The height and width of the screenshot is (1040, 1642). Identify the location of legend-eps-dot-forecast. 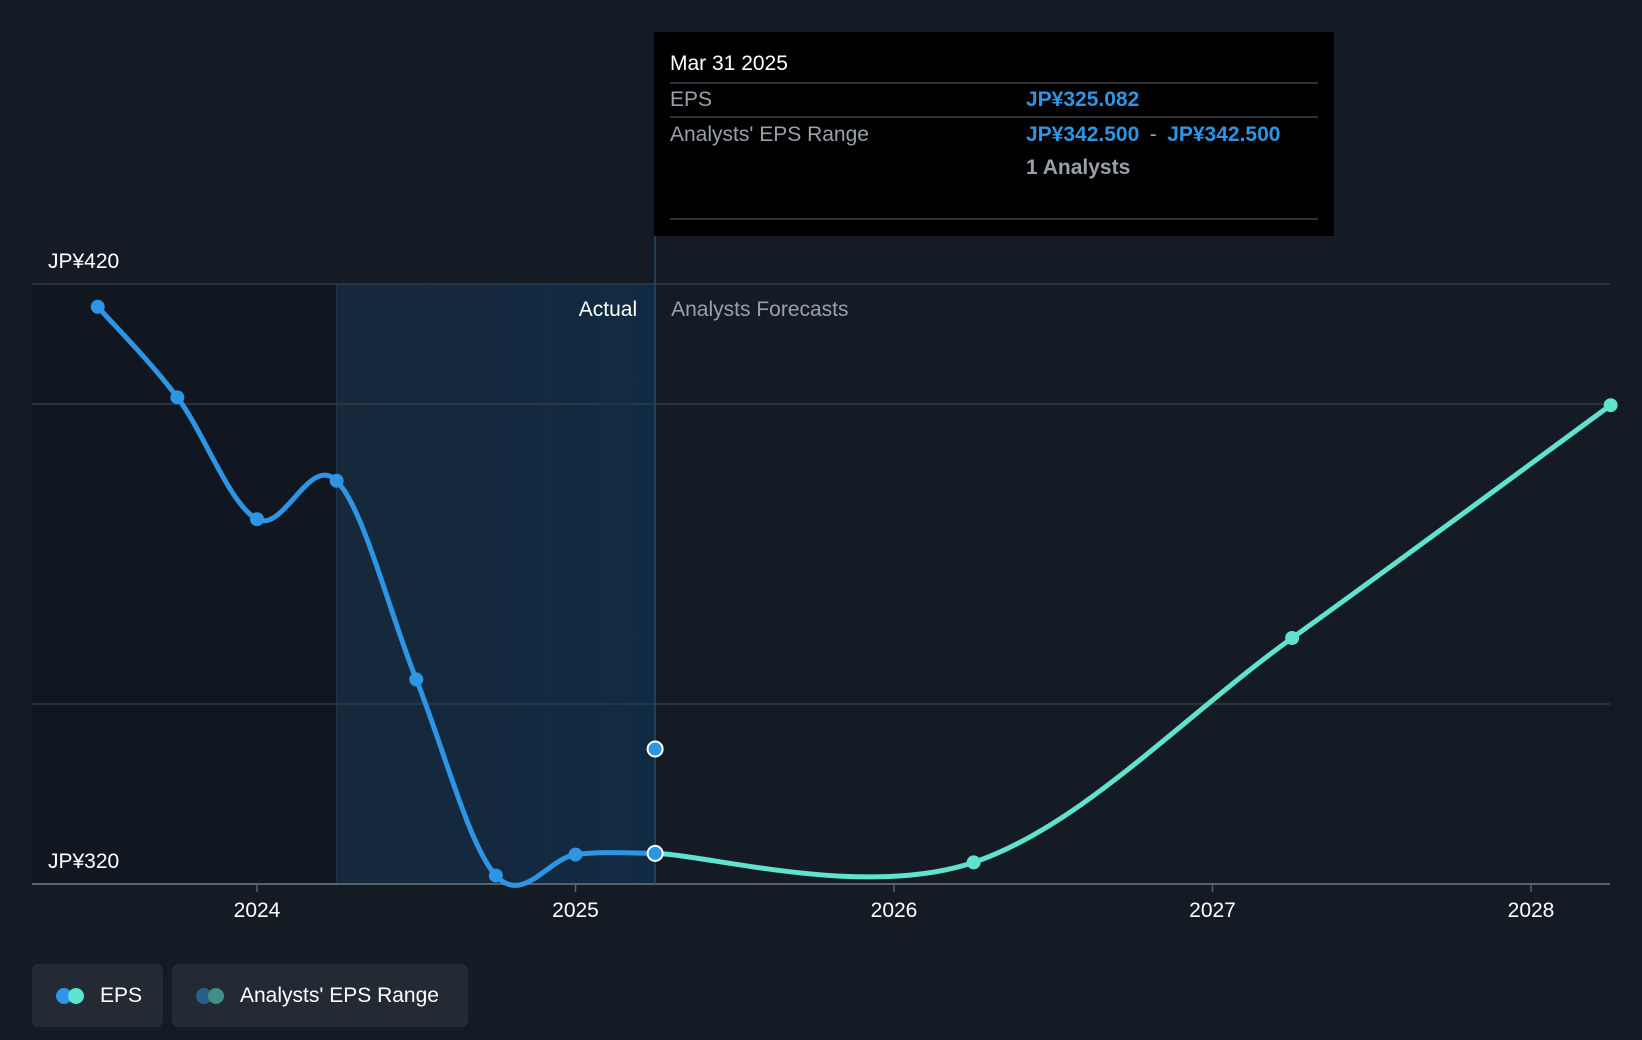
(76, 995).